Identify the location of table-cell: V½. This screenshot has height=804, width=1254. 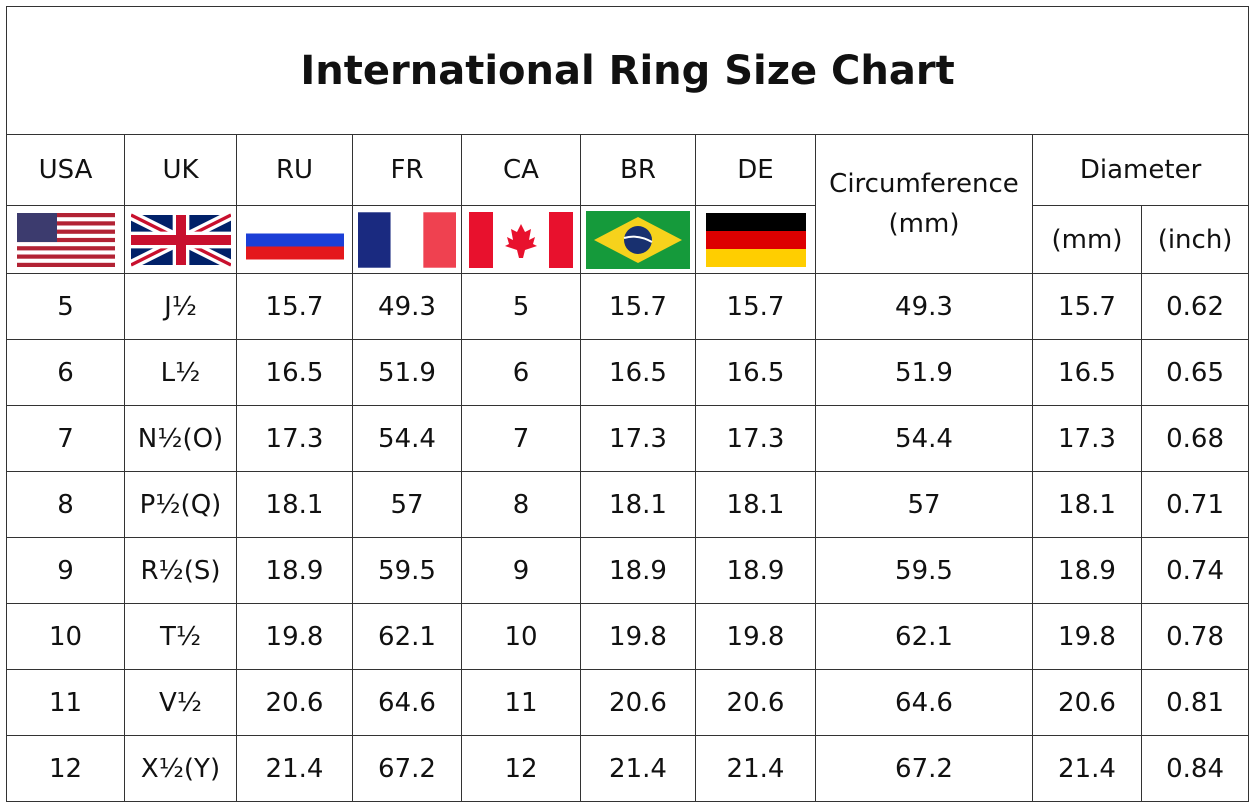
(180, 702).